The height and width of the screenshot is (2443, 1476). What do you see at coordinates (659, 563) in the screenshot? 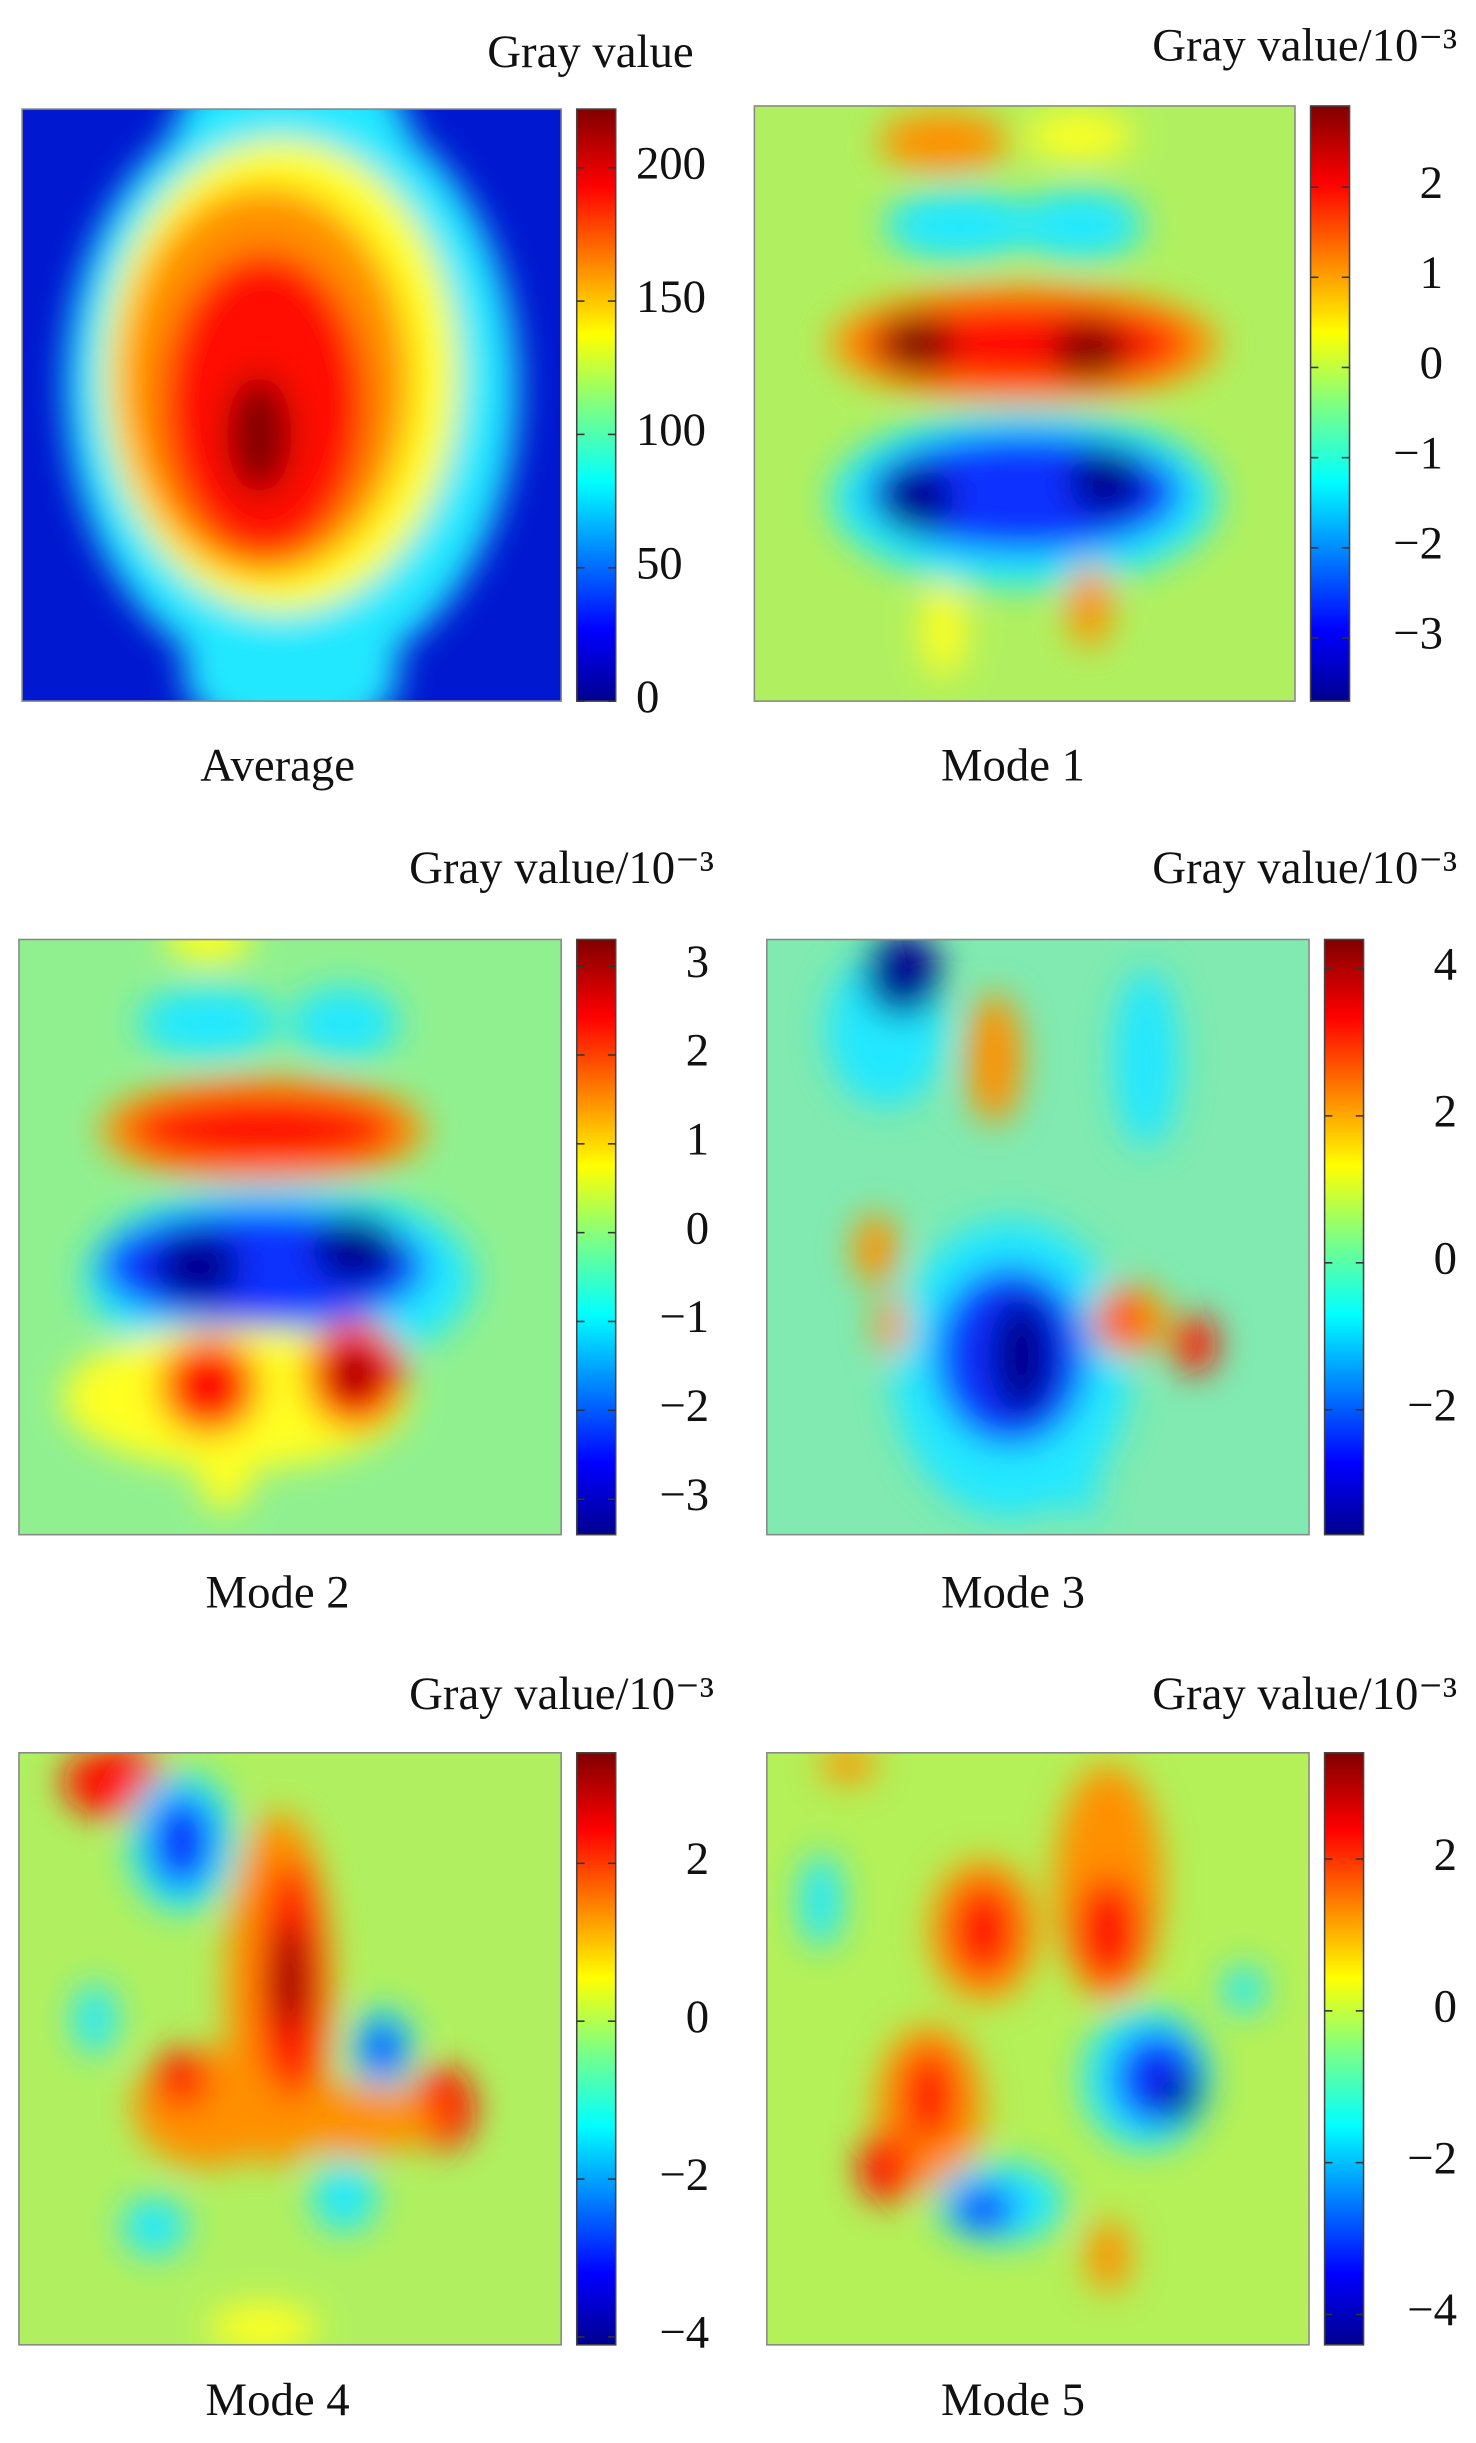
I see `colorbar-tick-label: 50` at bounding box center [659, 563].